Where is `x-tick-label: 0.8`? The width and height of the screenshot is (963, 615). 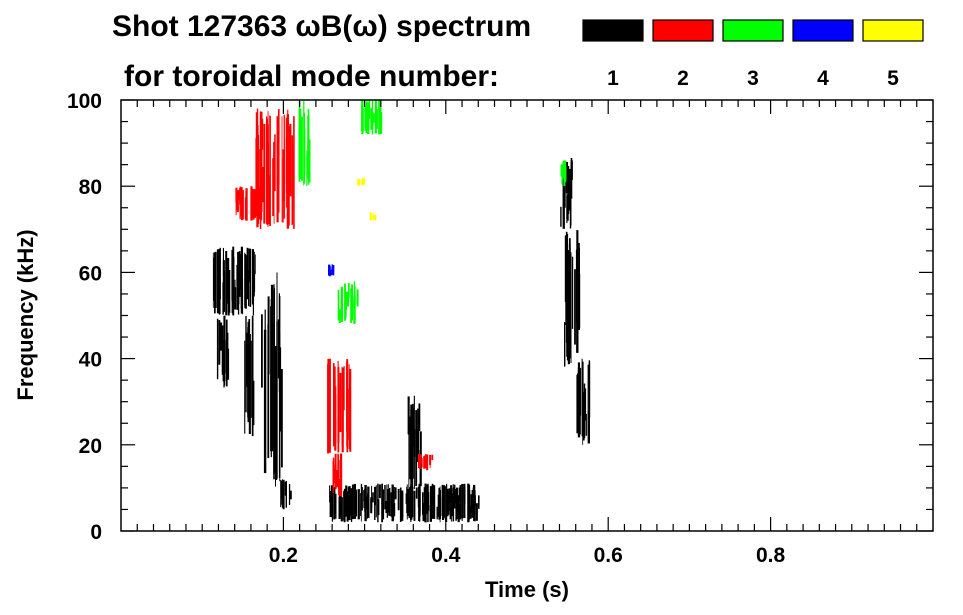
x-tick-label: 0.8 is located at coordinates (771, 555).